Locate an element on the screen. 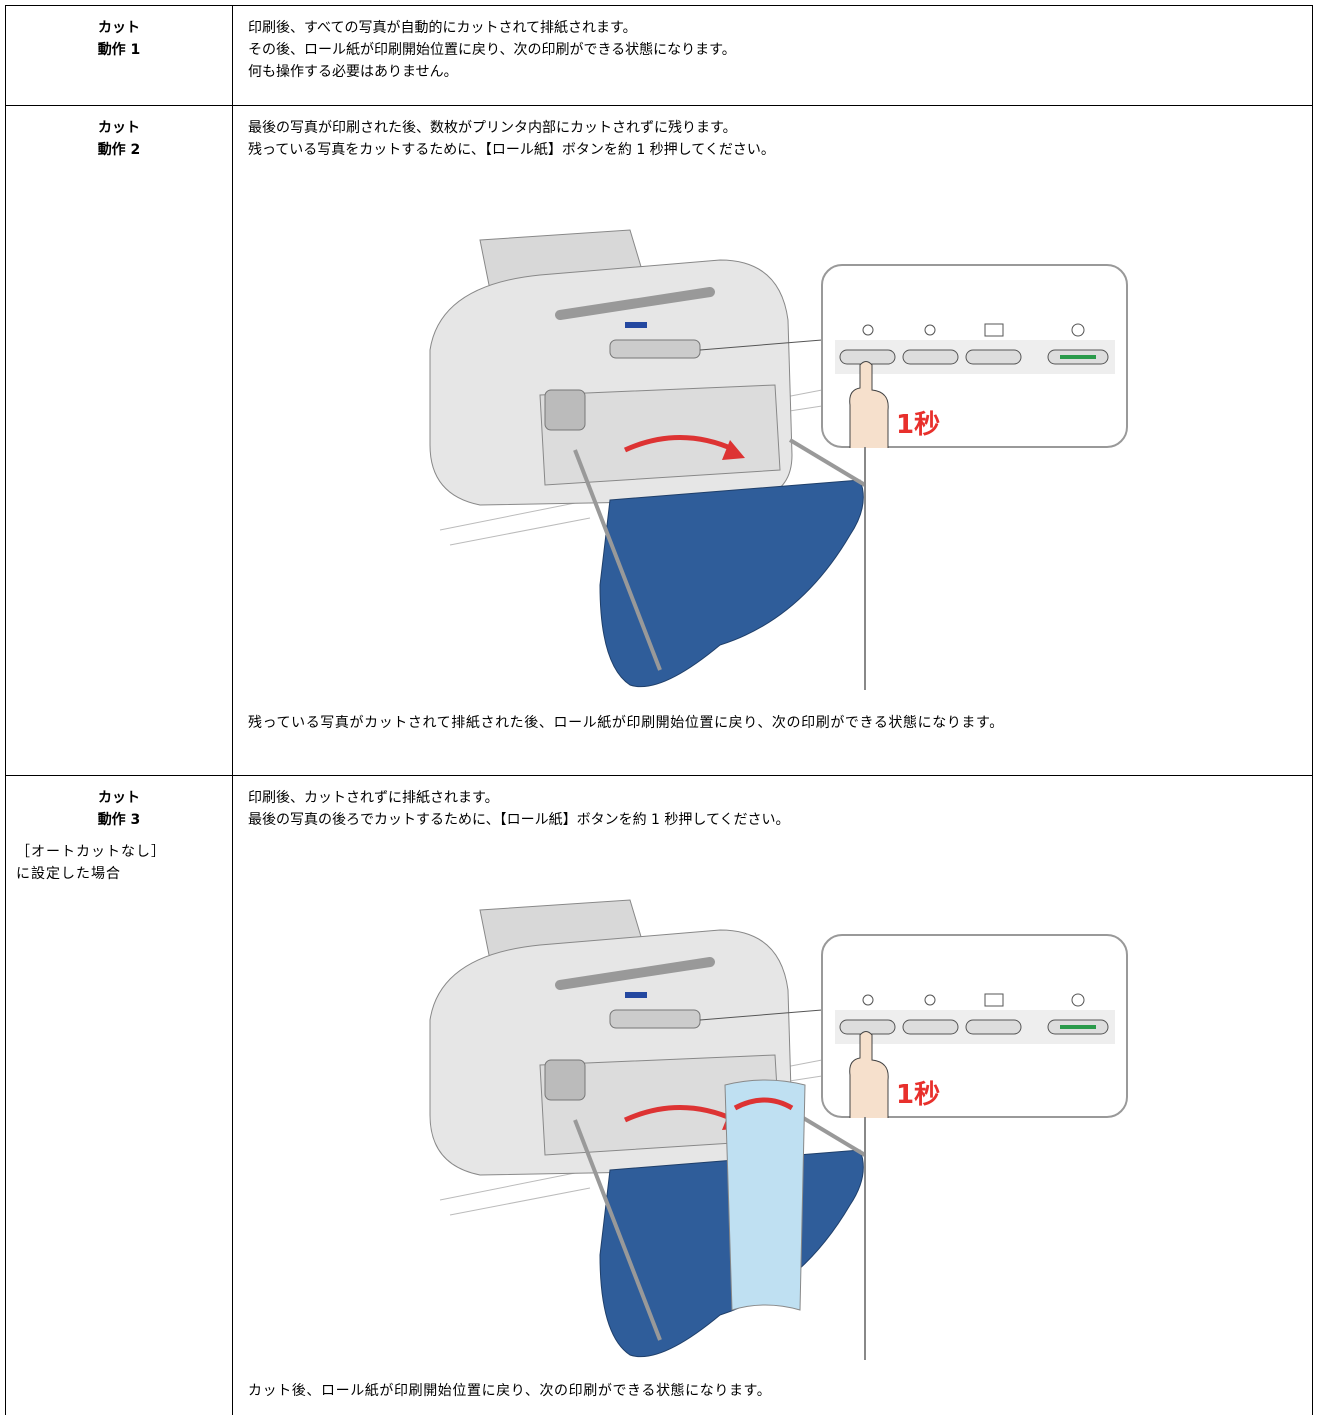 The height and width of the screenshot is (1415, 1317). row-text: その後、ロール紙が印刷開始位置に戻り、次の印刷ができる状態になります。 is located at coordinates (492, 50).